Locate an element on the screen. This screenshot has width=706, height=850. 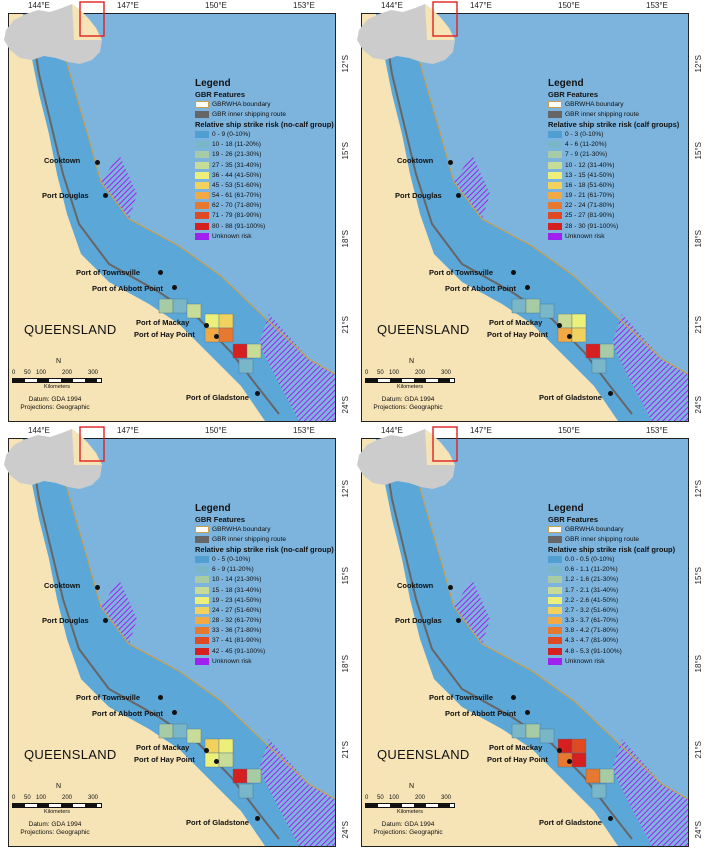
lat-label: 15°S is located at coordinates (698, 576).